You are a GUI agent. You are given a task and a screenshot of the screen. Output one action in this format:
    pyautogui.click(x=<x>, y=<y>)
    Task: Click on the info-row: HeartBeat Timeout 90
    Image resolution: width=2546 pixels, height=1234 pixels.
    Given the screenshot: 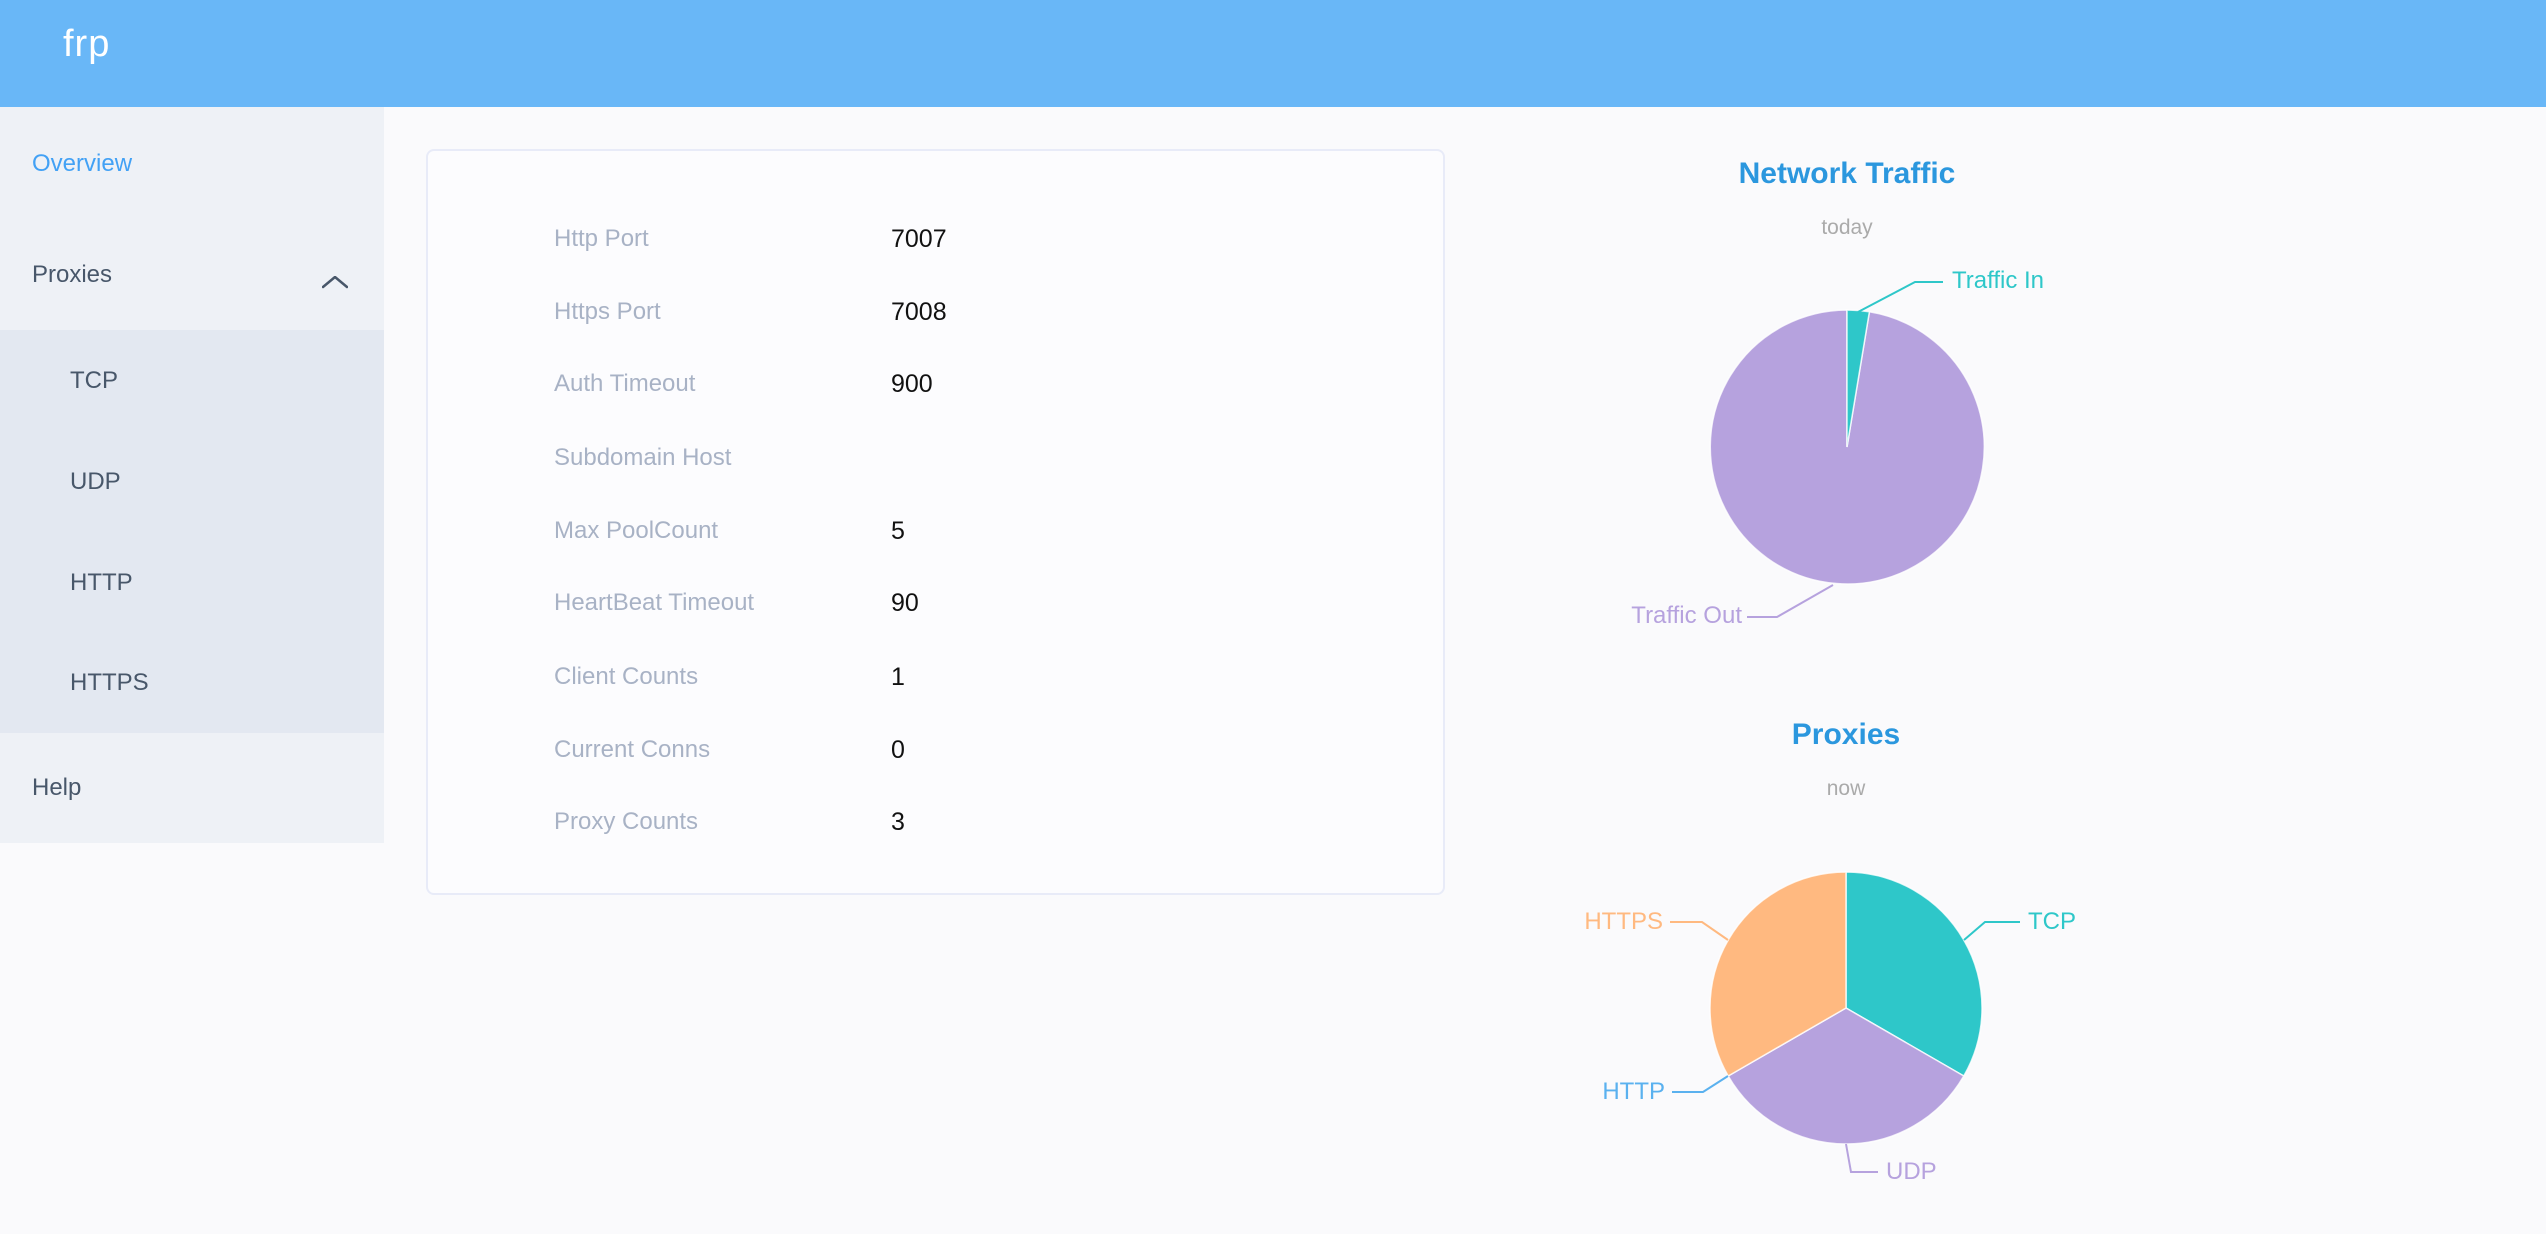 What is the action you would take?
    pyautogui.click(x=935, y=603)
    